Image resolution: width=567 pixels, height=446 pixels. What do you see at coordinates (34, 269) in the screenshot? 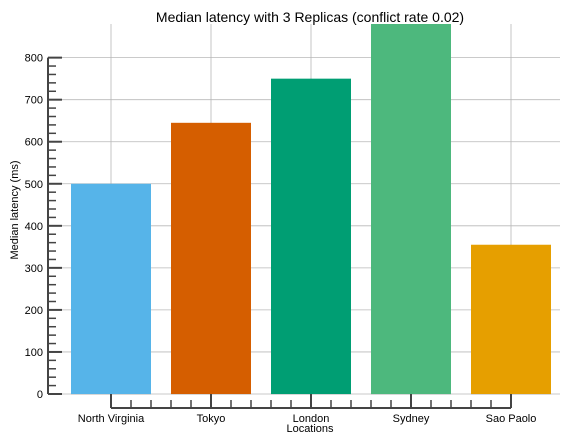
I see `y-tick-label: 300` at bounding box center [34, 269].